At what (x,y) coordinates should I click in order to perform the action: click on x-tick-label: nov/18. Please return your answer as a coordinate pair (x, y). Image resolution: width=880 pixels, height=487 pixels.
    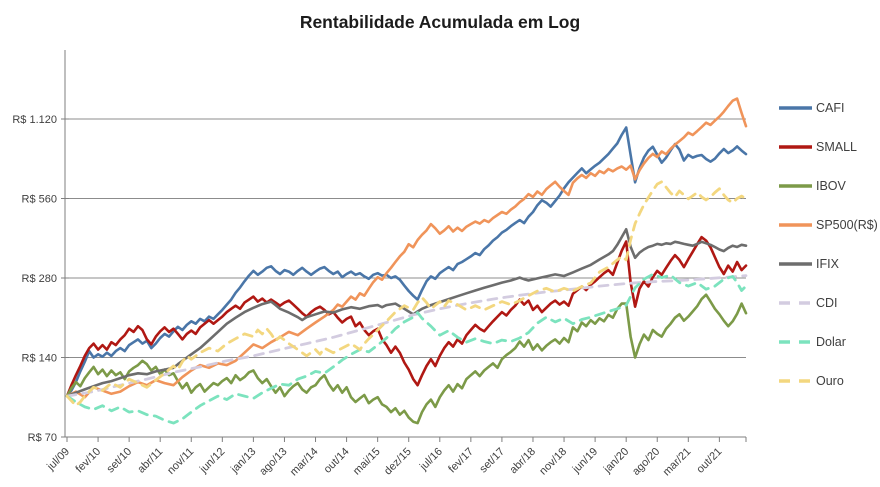
    Looking at the image, I should click on (553, 462).